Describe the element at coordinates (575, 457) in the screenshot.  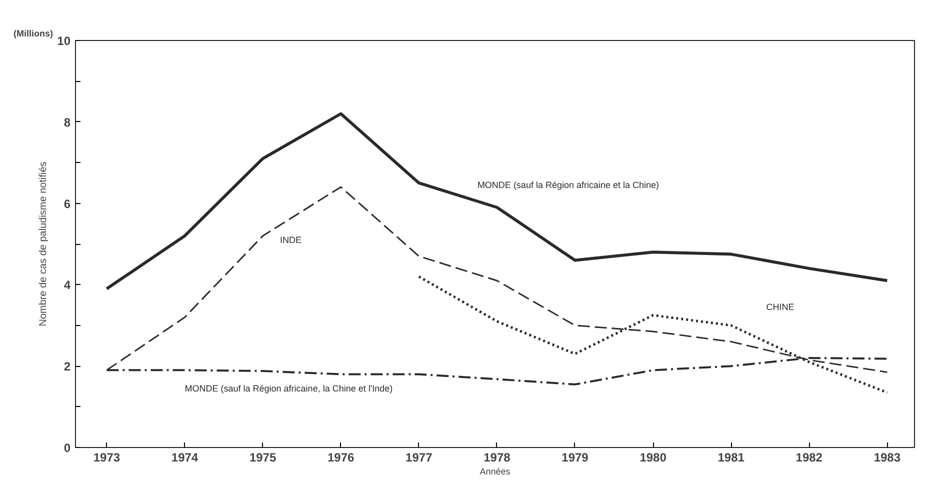
I see `x-tick-label: 1979` at that location.